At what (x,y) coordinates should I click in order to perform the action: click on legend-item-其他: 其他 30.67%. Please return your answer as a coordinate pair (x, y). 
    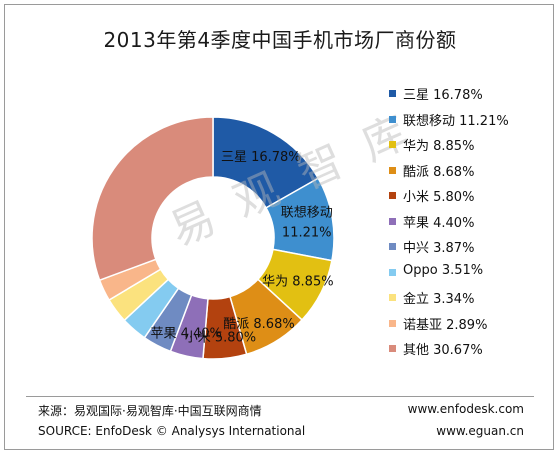
    Looking at the image, I should click on (468, 352).